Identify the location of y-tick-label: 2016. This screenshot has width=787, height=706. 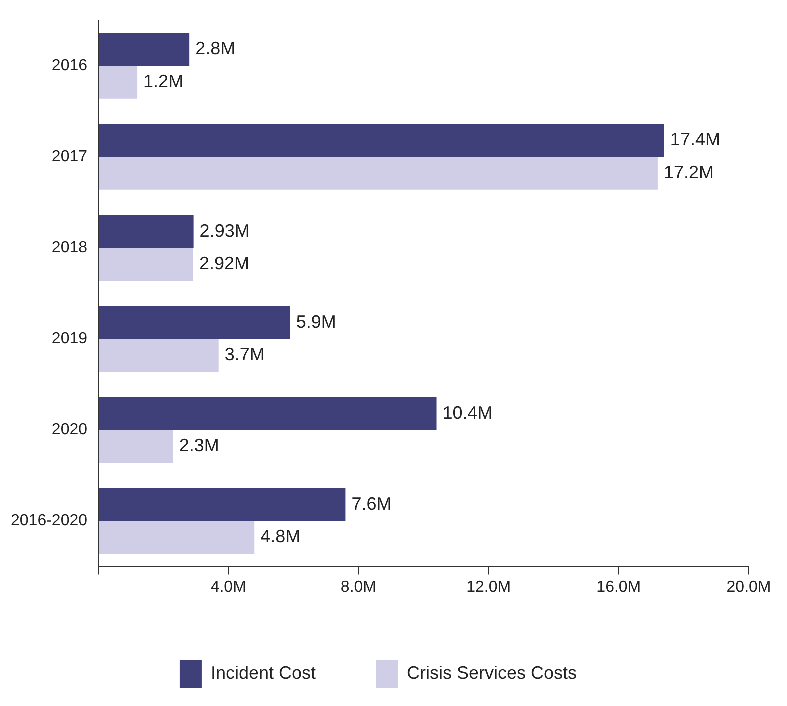
(70, 66).